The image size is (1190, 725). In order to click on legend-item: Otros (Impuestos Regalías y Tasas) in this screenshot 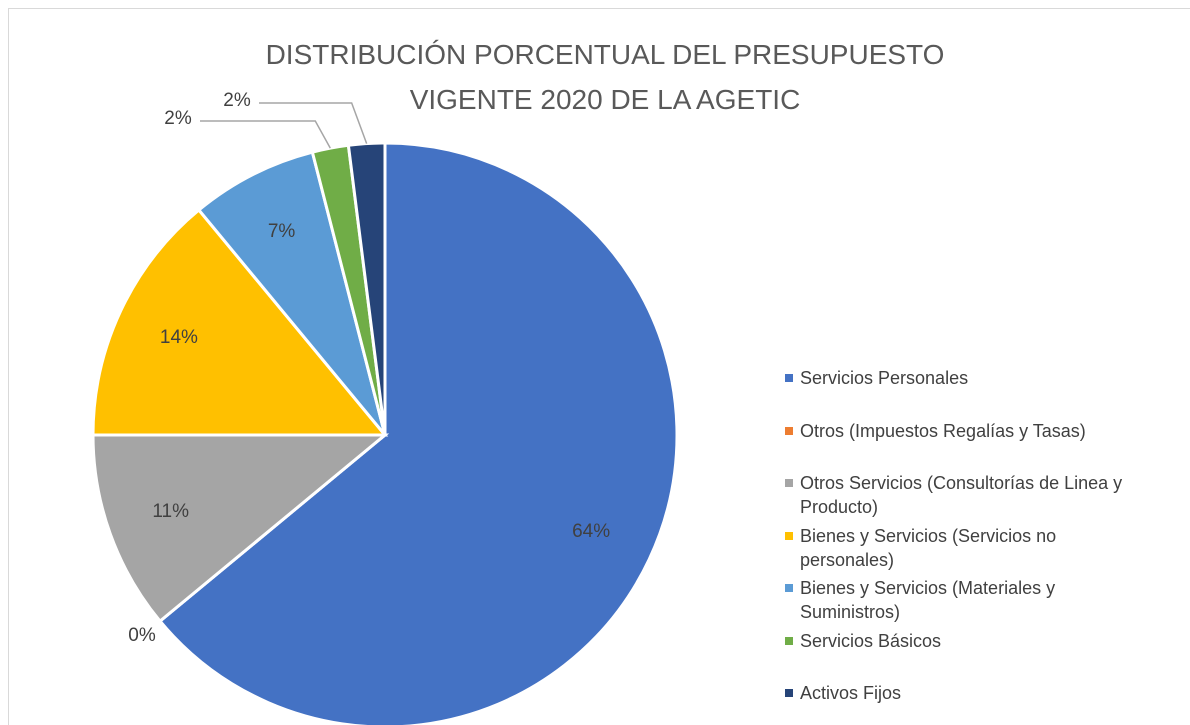, I will do `click(957, 445)`.